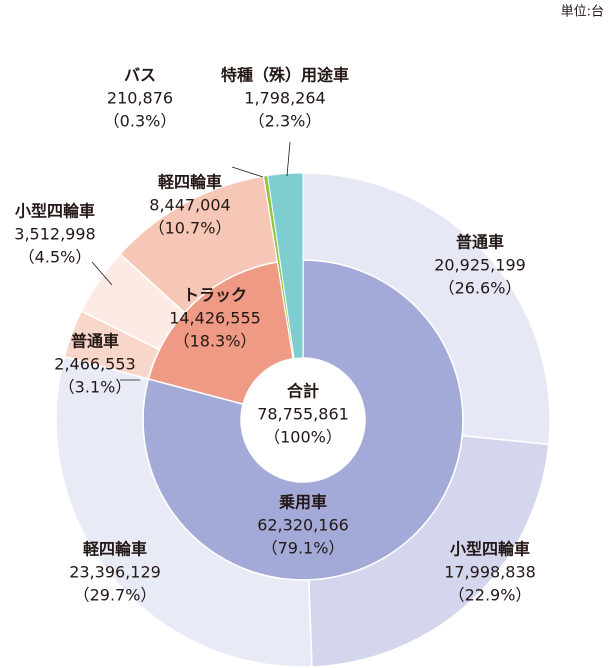 Image resolution: width=610 pixels, height=668 pixels. I want to click on outer-segment-label: 2,466,553, so click(94, 364).